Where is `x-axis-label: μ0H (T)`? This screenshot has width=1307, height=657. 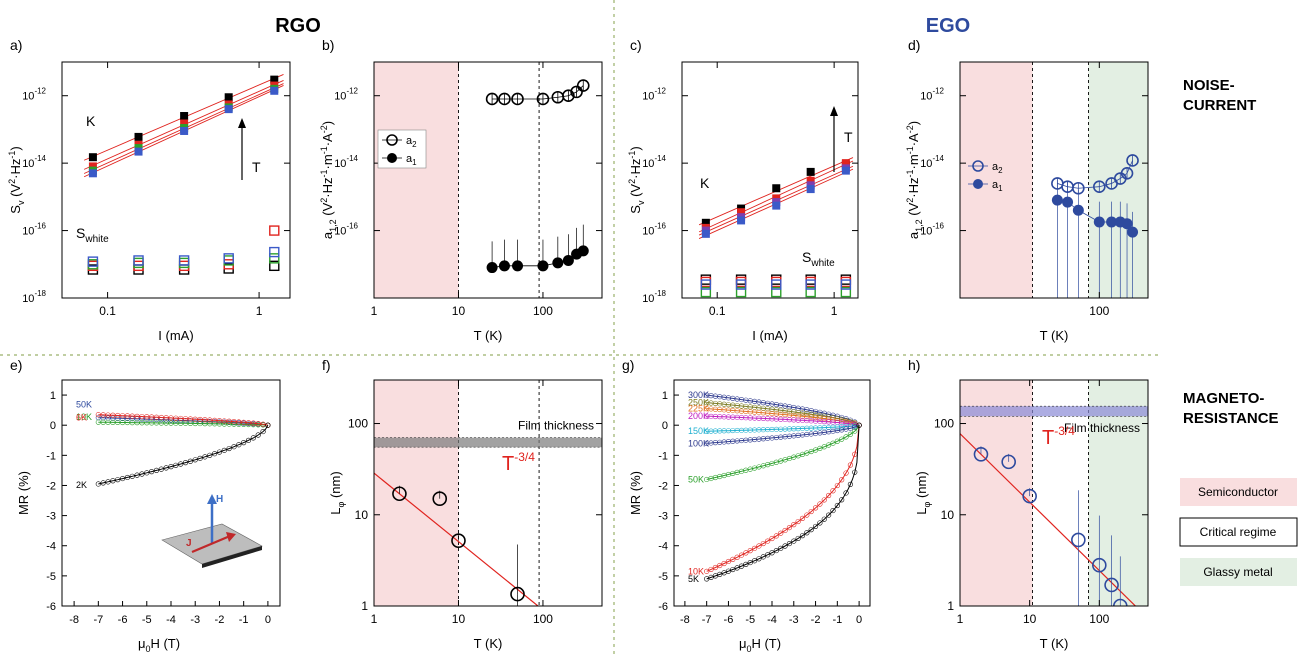 x-axis-label: μ0H (T) is located at coordinates (159, 645).